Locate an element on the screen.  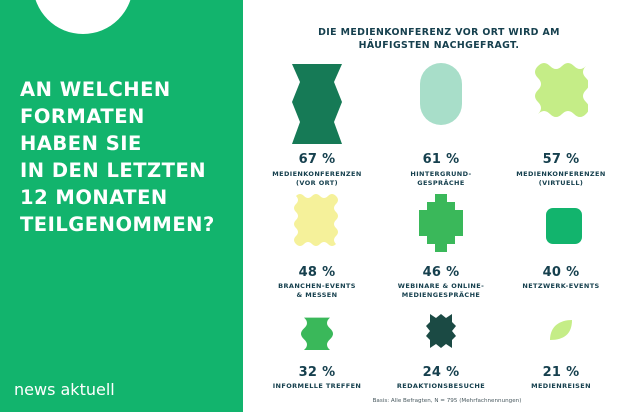
format-label: Redaktionsbesuche is located at coordinates (441, 386).